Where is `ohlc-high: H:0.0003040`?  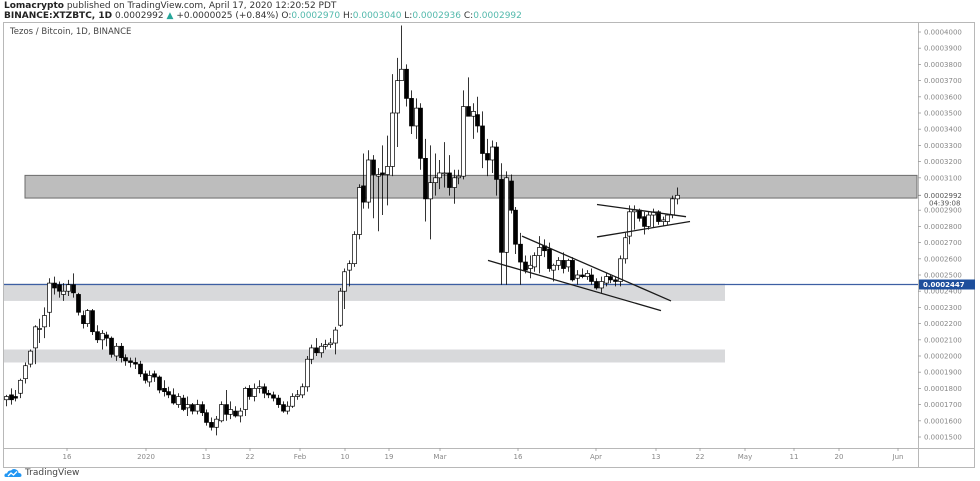 ohlc-high: H:0.0003040 is located at coordinates (372, 16).